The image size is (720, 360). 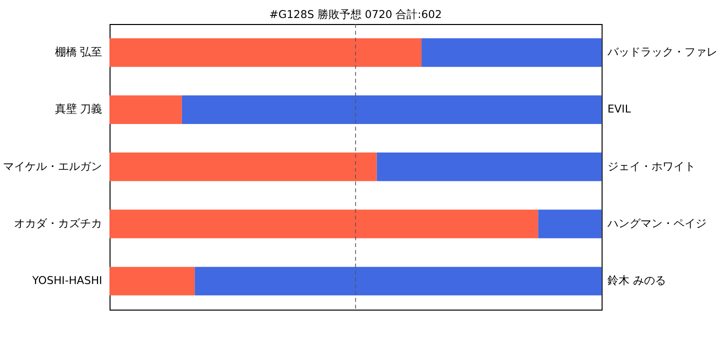 I want to click on y2-tick-label: 鈴木 みのる, so click(x=637, y=281).